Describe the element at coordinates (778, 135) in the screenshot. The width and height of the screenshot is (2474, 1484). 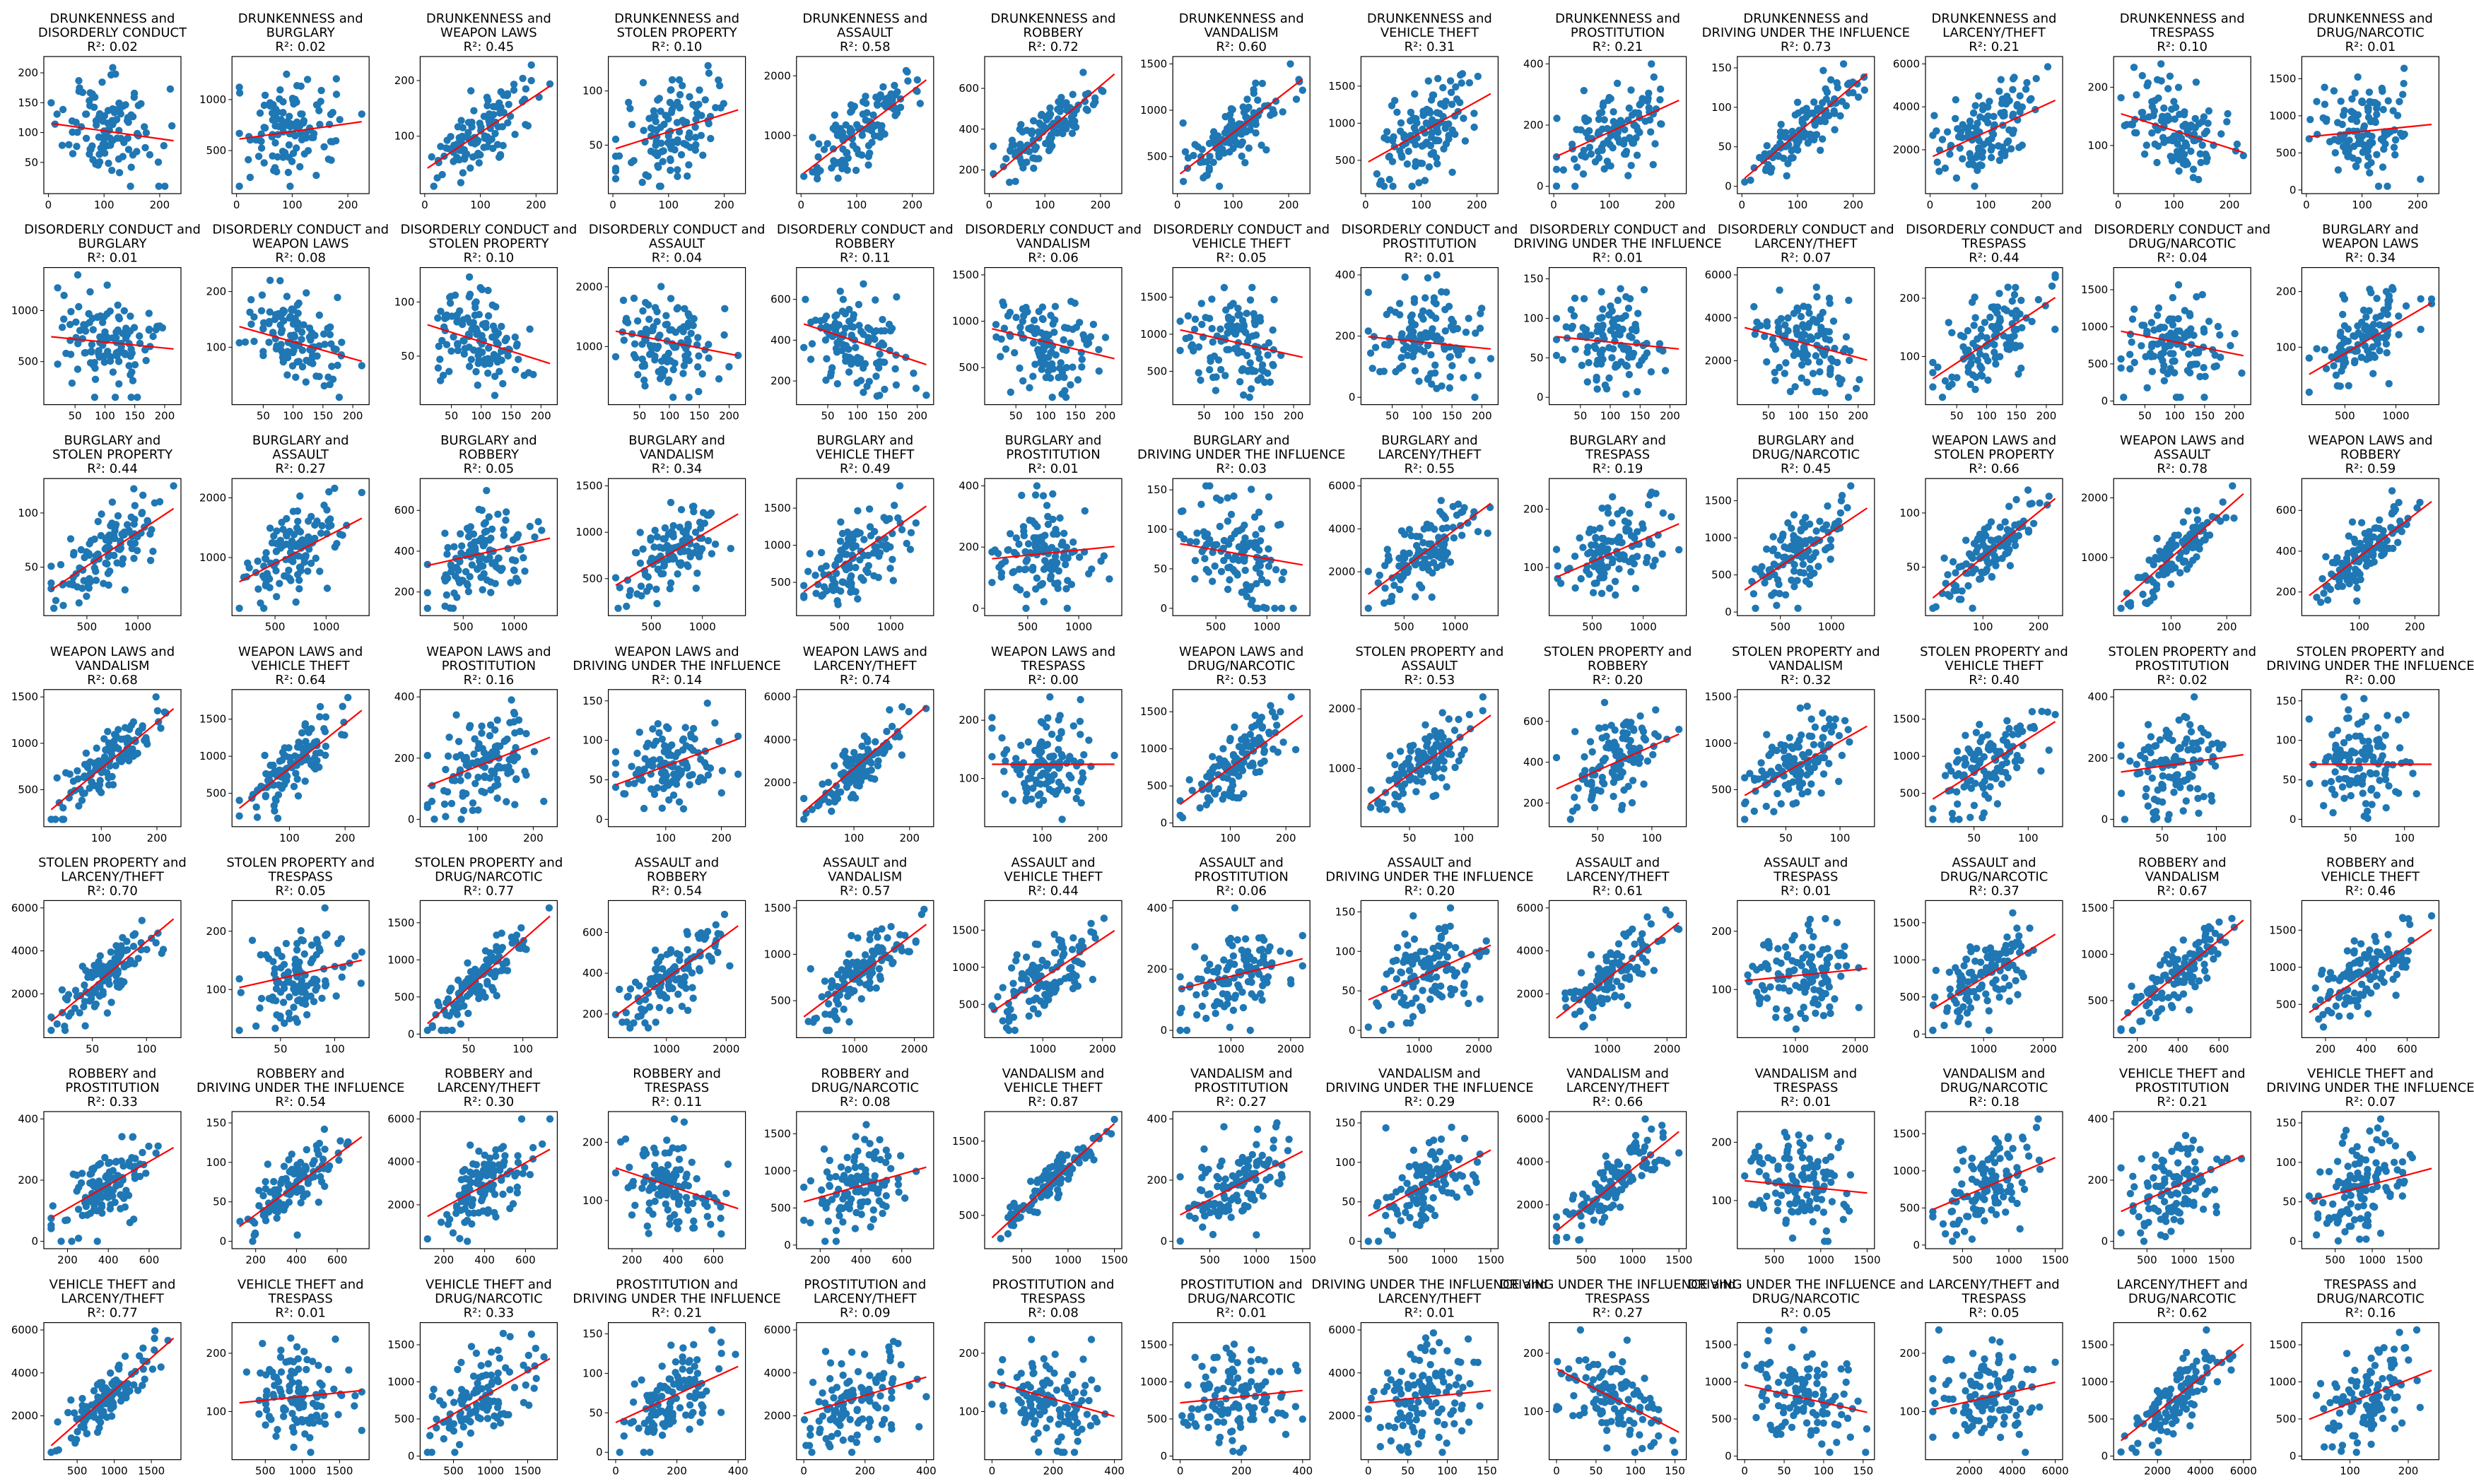
I see `y-tick-label: 1000` at that location.